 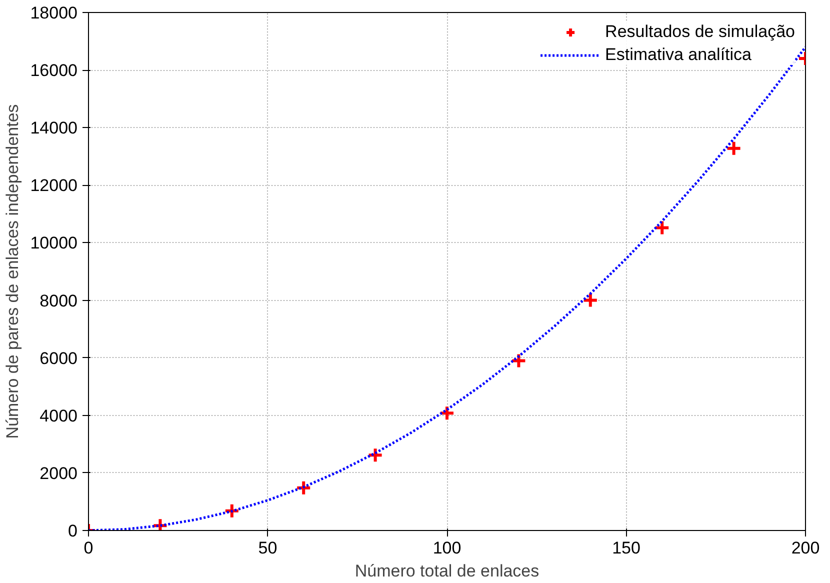 What do you see at coordinates (12, 271) in the screenshot?
I see `y-axis-title: Número de pares de enlaces independentes` at bounding box center [12, 271].